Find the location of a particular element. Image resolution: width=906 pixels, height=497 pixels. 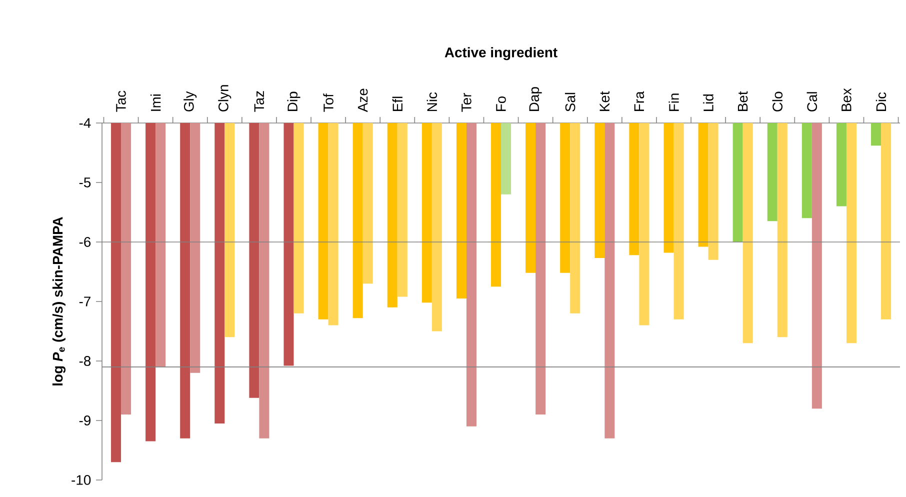

x-tick-label: Clo is located at coordinates (777, 102).